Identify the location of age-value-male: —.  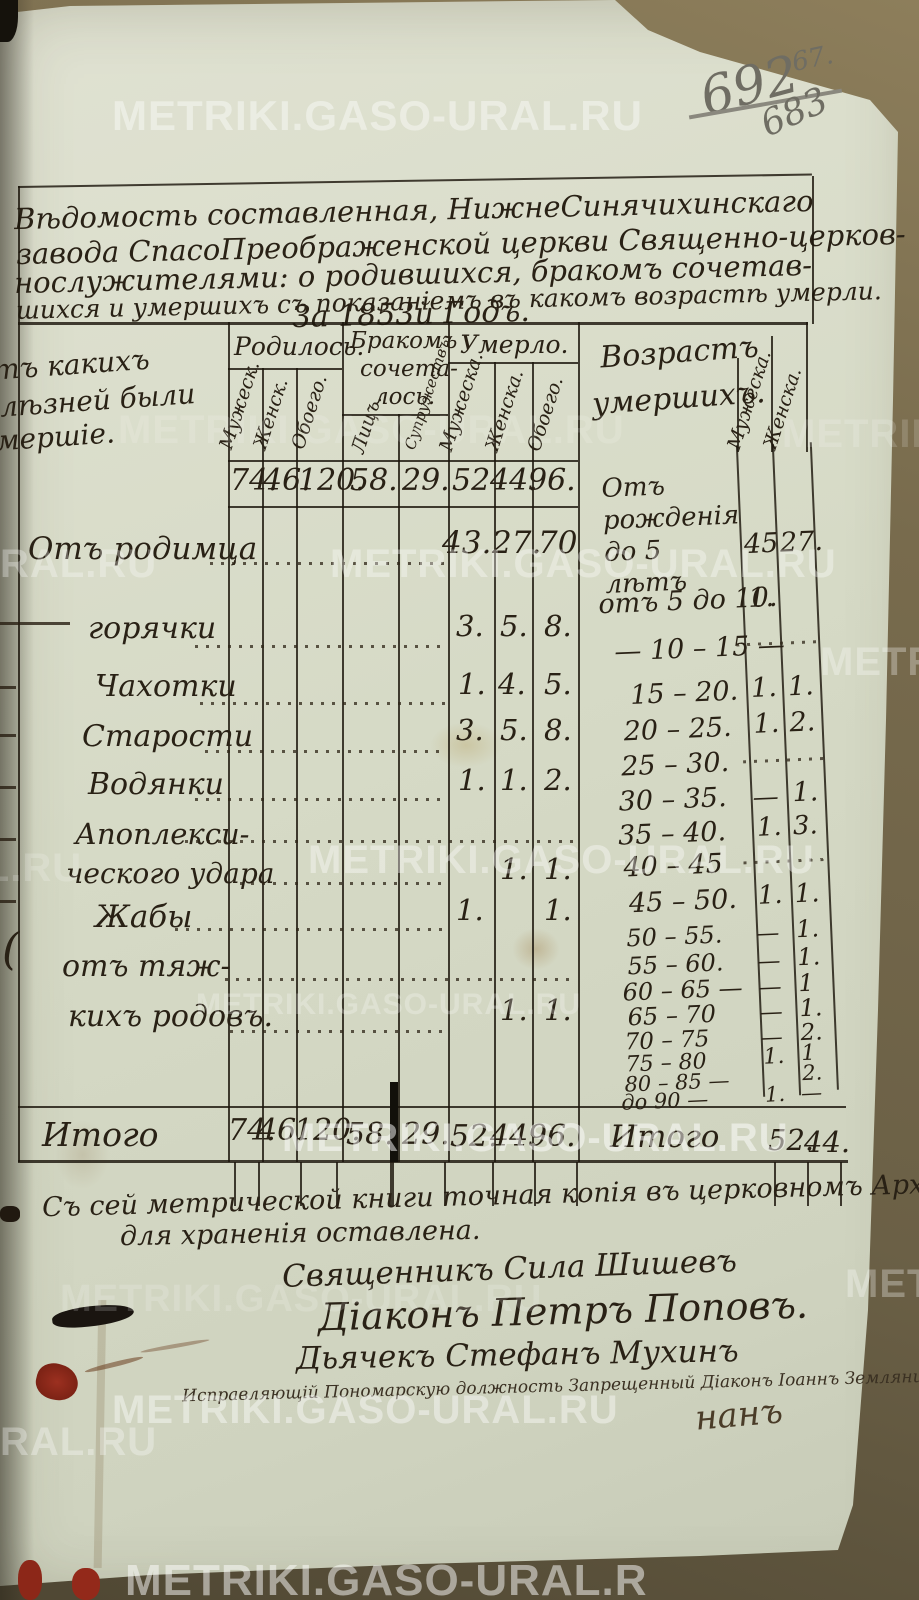
(771, 1012).